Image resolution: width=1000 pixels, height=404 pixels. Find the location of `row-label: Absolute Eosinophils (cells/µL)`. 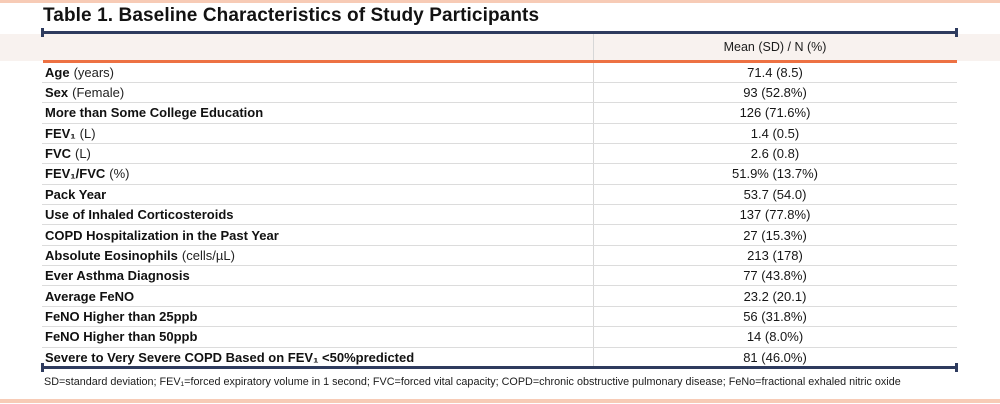

row-label: Absolute Eosinophils (cells/µL) is located at coordinates (140, 255).